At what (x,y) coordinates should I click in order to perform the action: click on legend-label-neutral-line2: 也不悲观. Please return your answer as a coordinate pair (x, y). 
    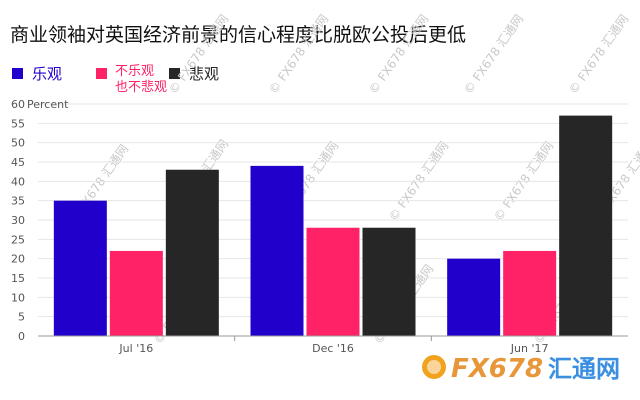
    Looking at the image, I should click on (141, 87).